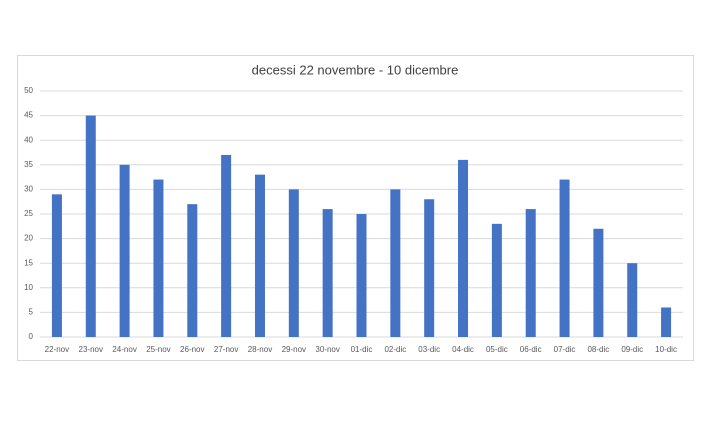  Describe the element at coordinates (158, 349) in the screenshot. I see `x-tick-label: 25-nov` at that location.